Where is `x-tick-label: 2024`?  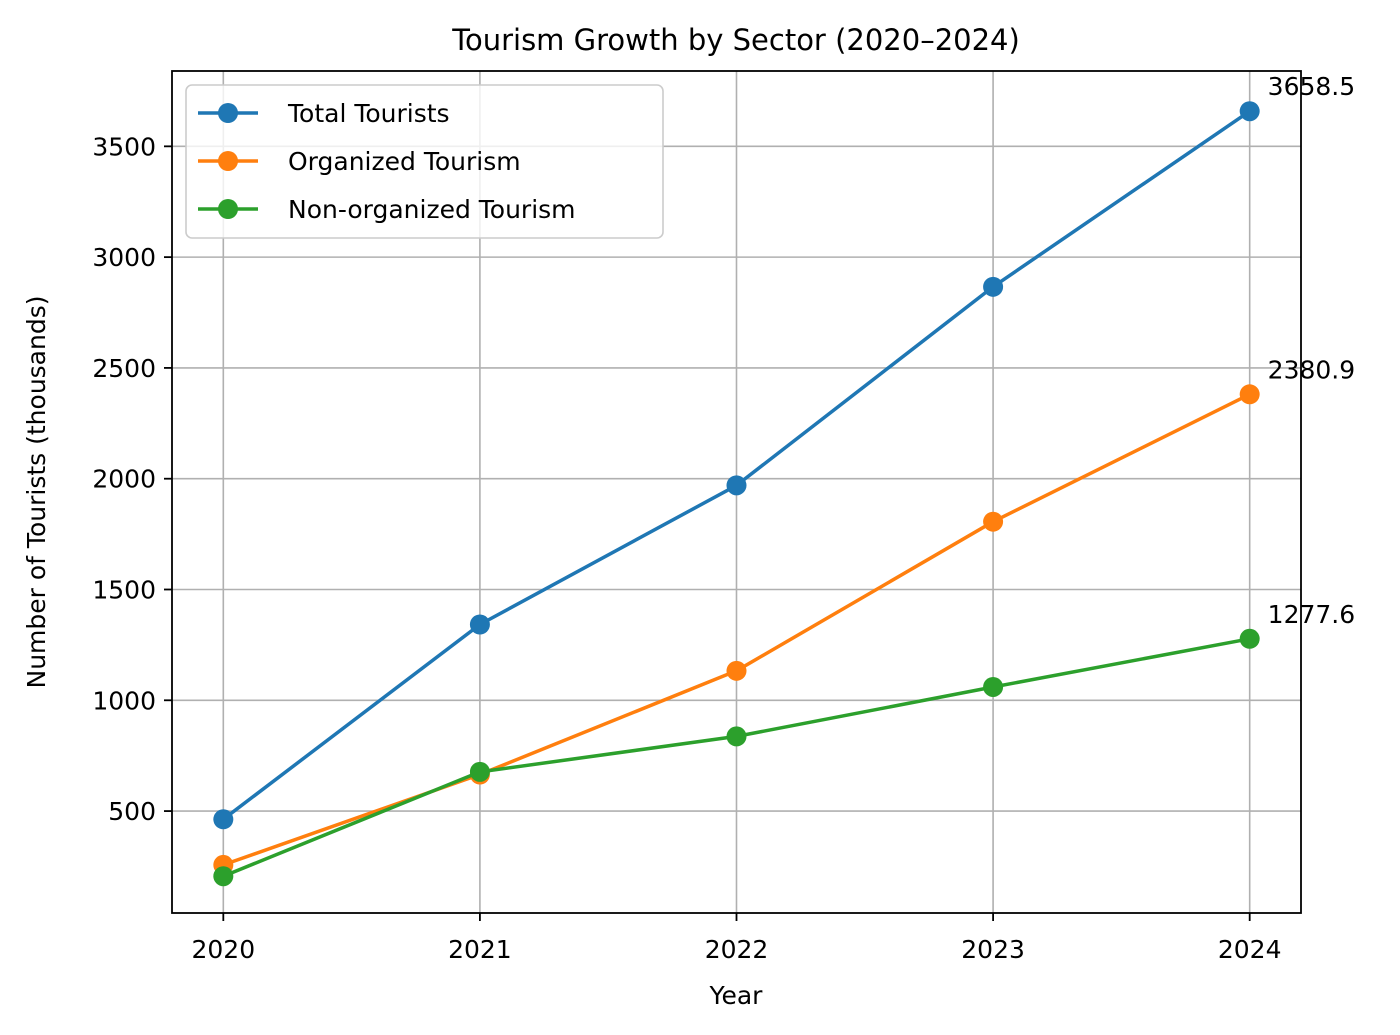 x-tick-label: 2024 is located at coordinates (1250, 949).